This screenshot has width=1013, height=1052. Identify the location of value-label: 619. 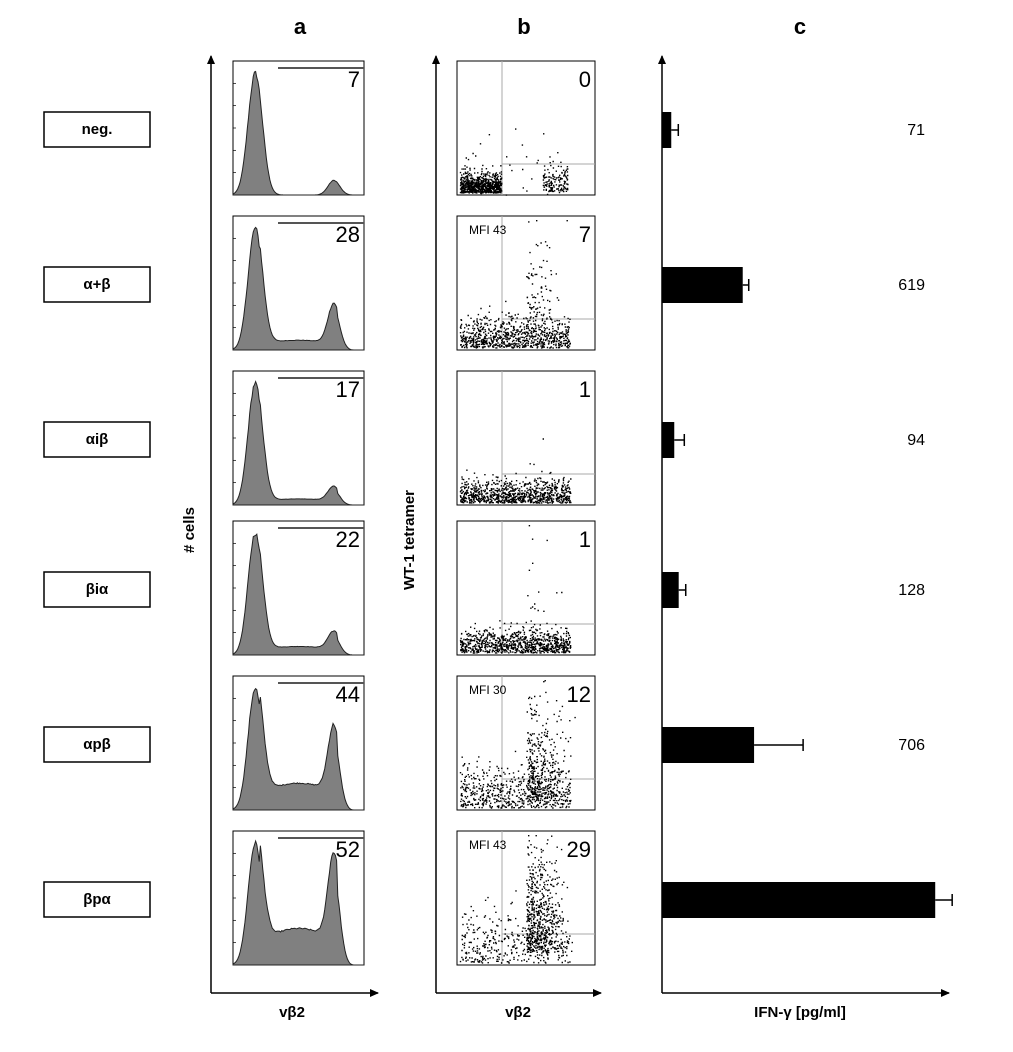
(911, 285).